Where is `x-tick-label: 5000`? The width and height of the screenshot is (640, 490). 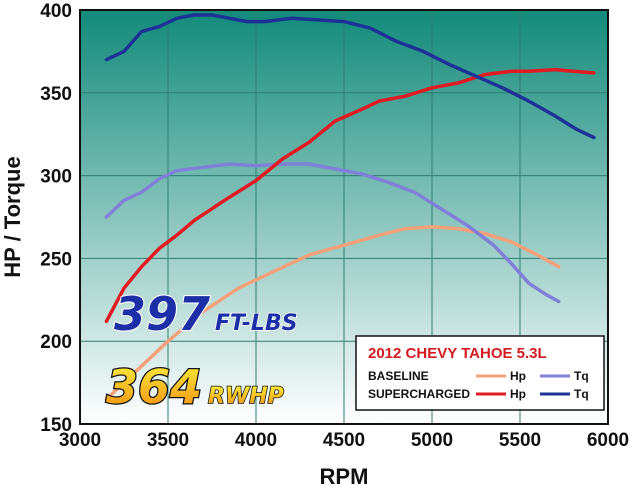 x-tick-label: 5000 is located at coordinates (432, 440).